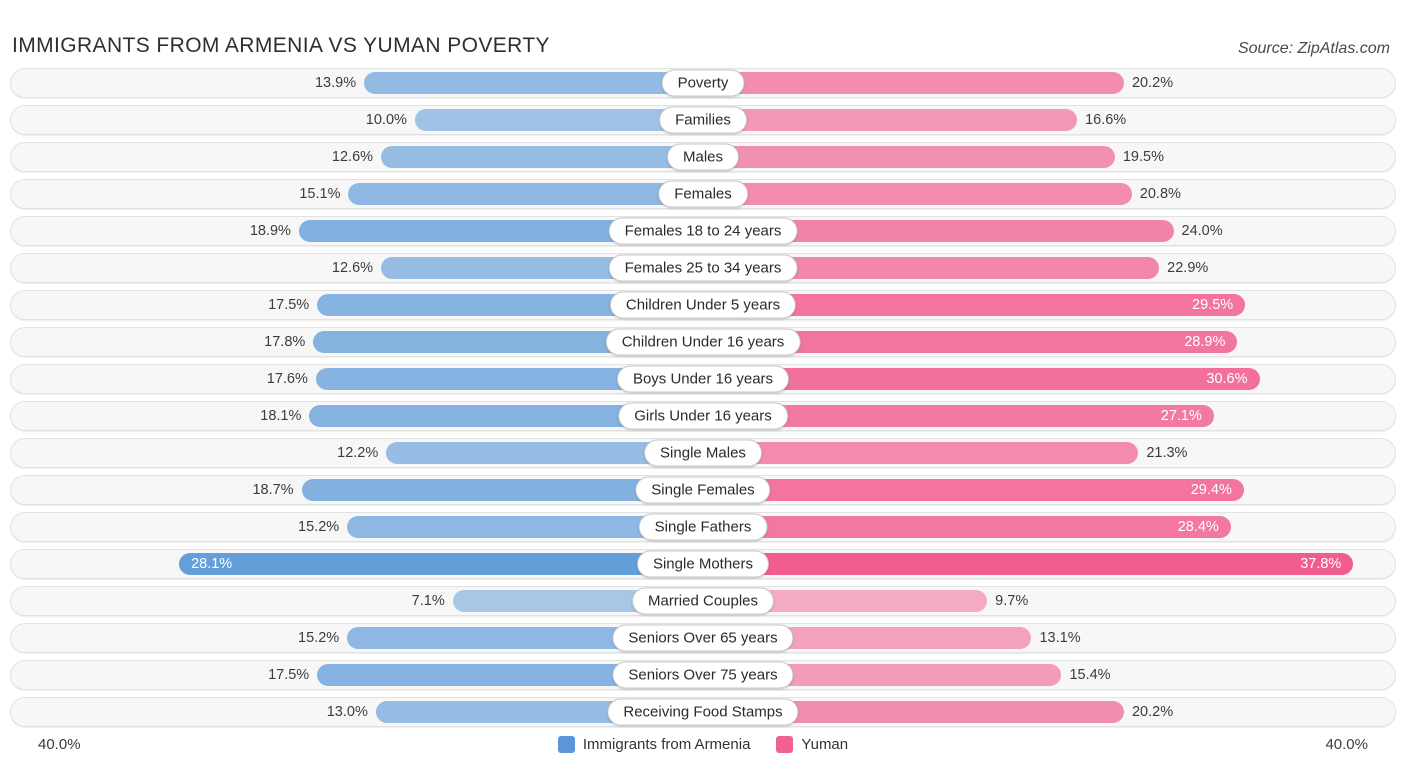 This screenshot has width=1406, height=758. I want to click on armenia-half: 15.1%, so click(357, 194).